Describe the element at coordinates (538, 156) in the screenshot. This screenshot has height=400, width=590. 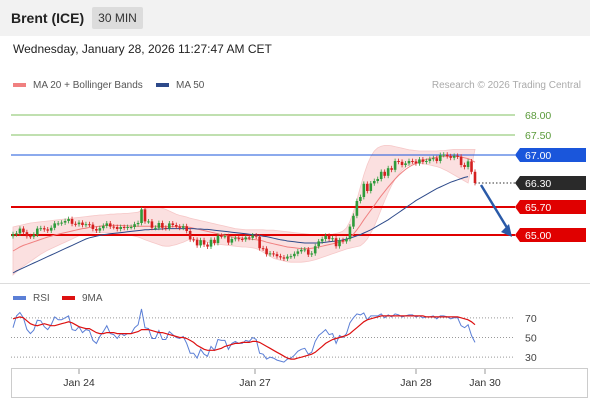
I see `level-label-2: 67.00` at that location.